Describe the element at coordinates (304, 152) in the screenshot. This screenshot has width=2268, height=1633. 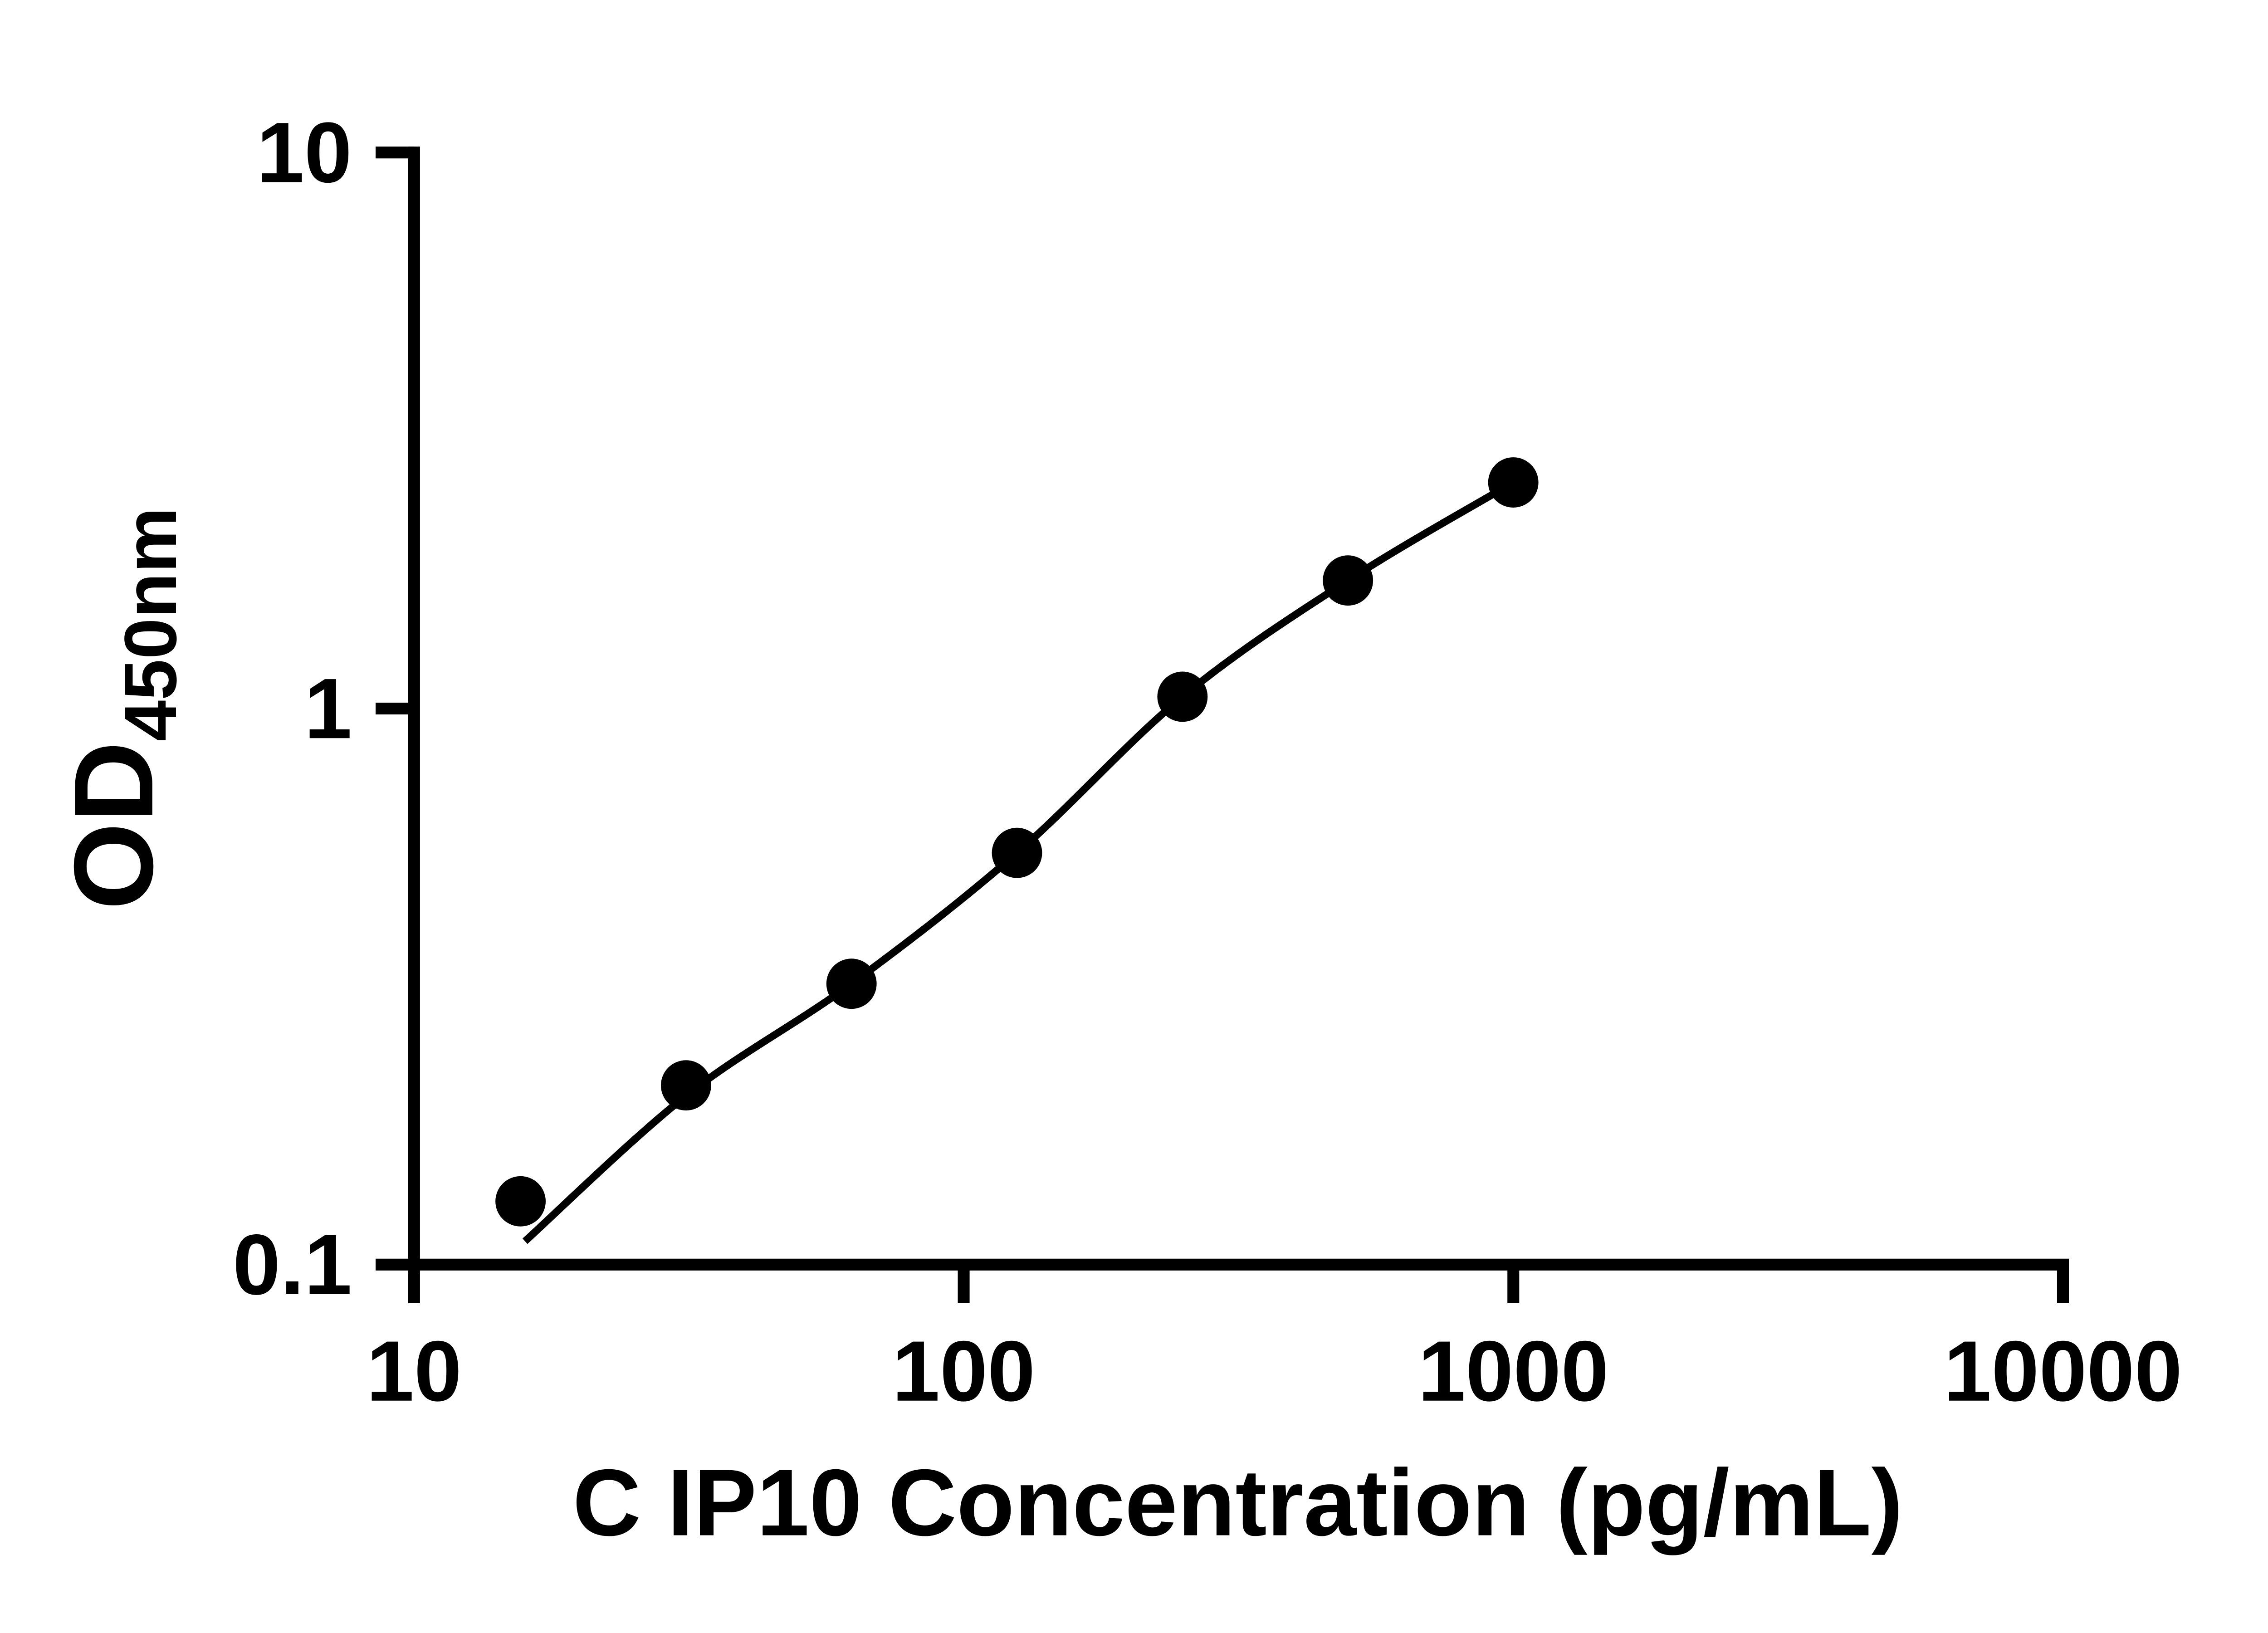
I see `y-tick-label: 10` at that location.